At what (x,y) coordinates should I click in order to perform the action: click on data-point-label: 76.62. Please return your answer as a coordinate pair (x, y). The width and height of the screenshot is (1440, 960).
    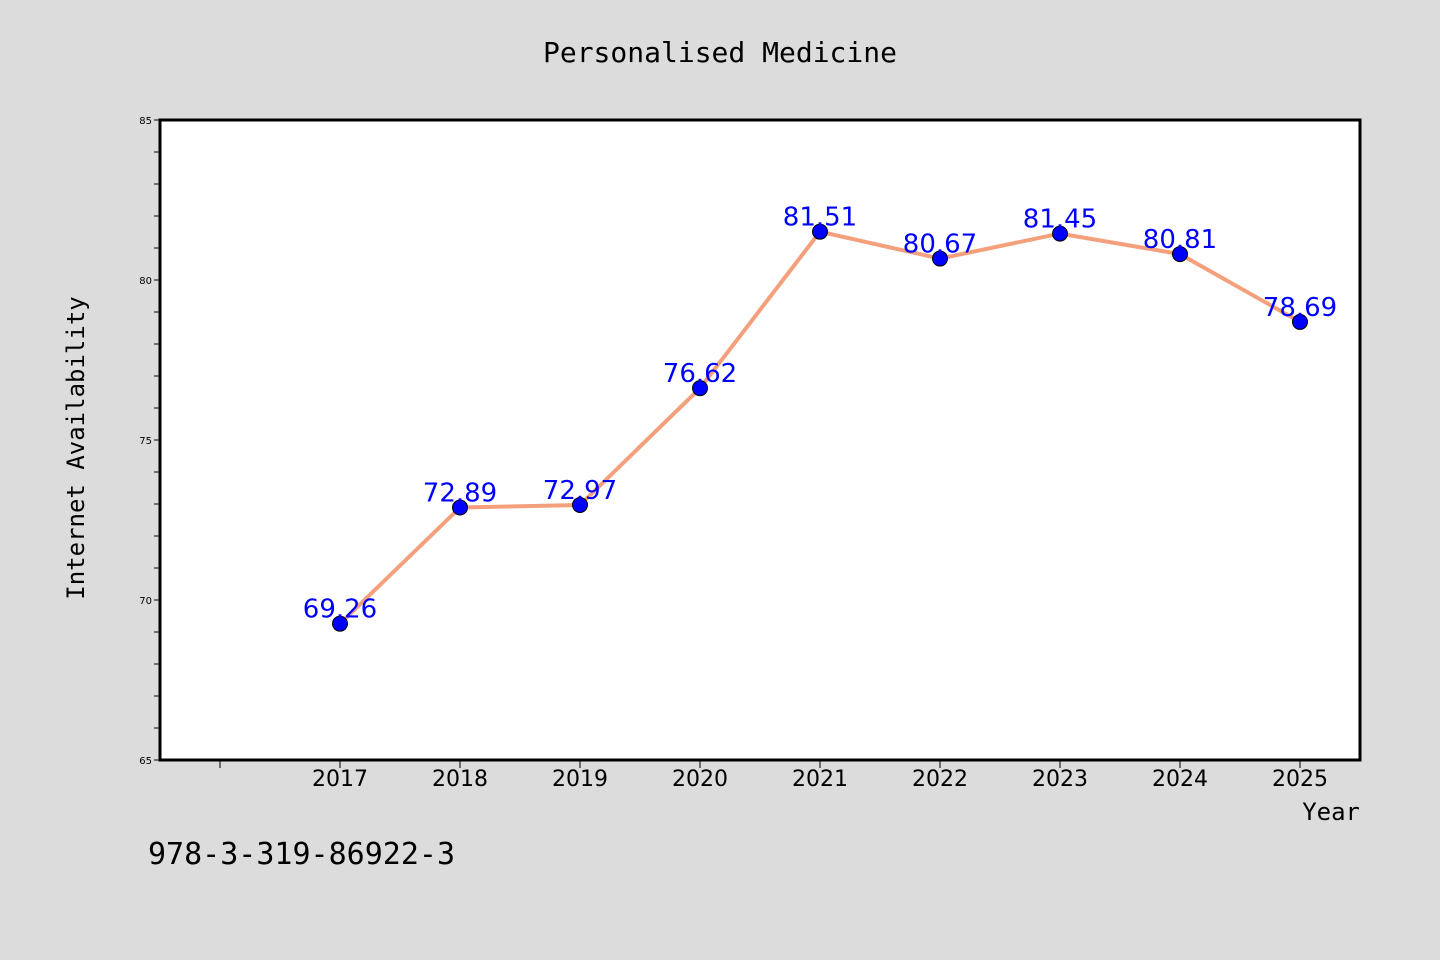
    Looking at the image, I should click on (700, 374).